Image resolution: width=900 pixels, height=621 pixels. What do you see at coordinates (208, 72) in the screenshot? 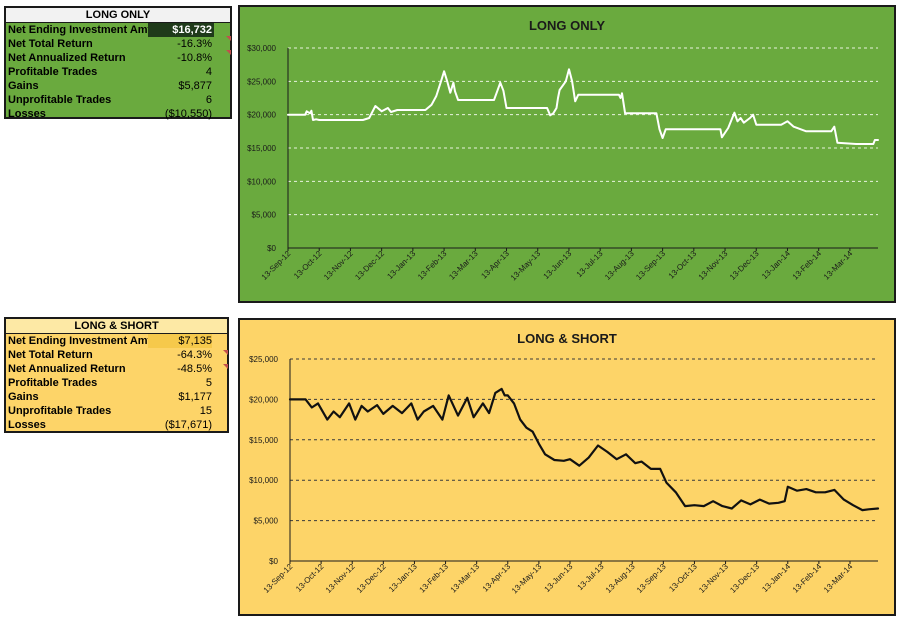
I see `stats-value: 4` at bounding box center [208, 72].